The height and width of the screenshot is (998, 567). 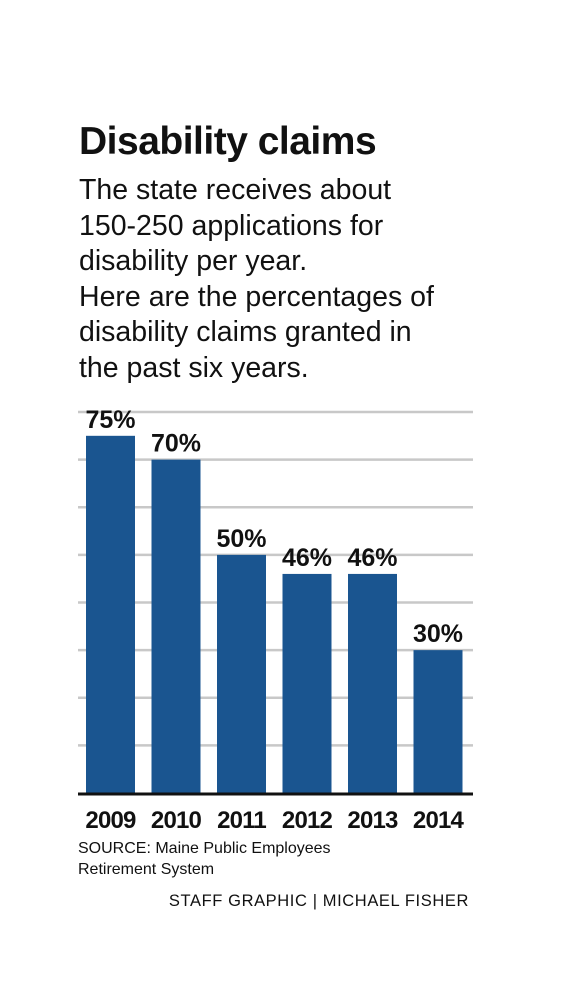 I want to click on subtitle-line: Here are the percentages of, so click(x=256, y=296).